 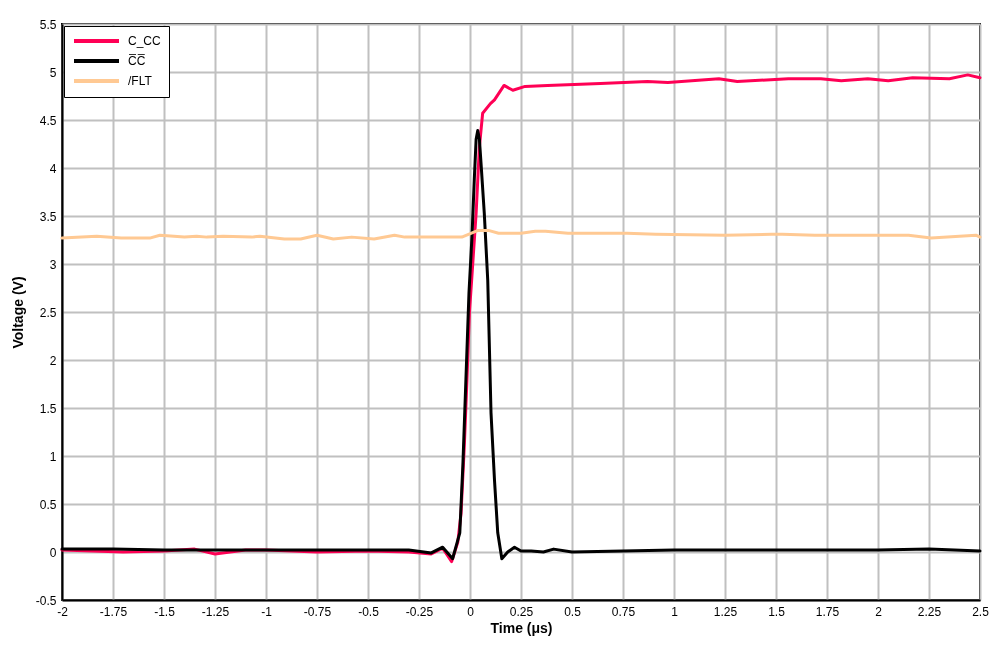 What do you see at coordinates (48, 408) in the screenshot?
I see `y-tick-label: 1.5` at bounding box center [48, 408].